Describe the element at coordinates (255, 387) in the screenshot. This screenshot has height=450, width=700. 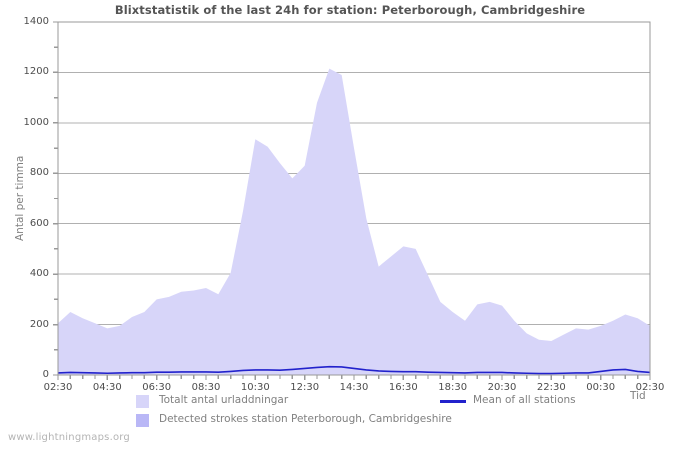
I see `x-tick-label: 10:30` at that location.